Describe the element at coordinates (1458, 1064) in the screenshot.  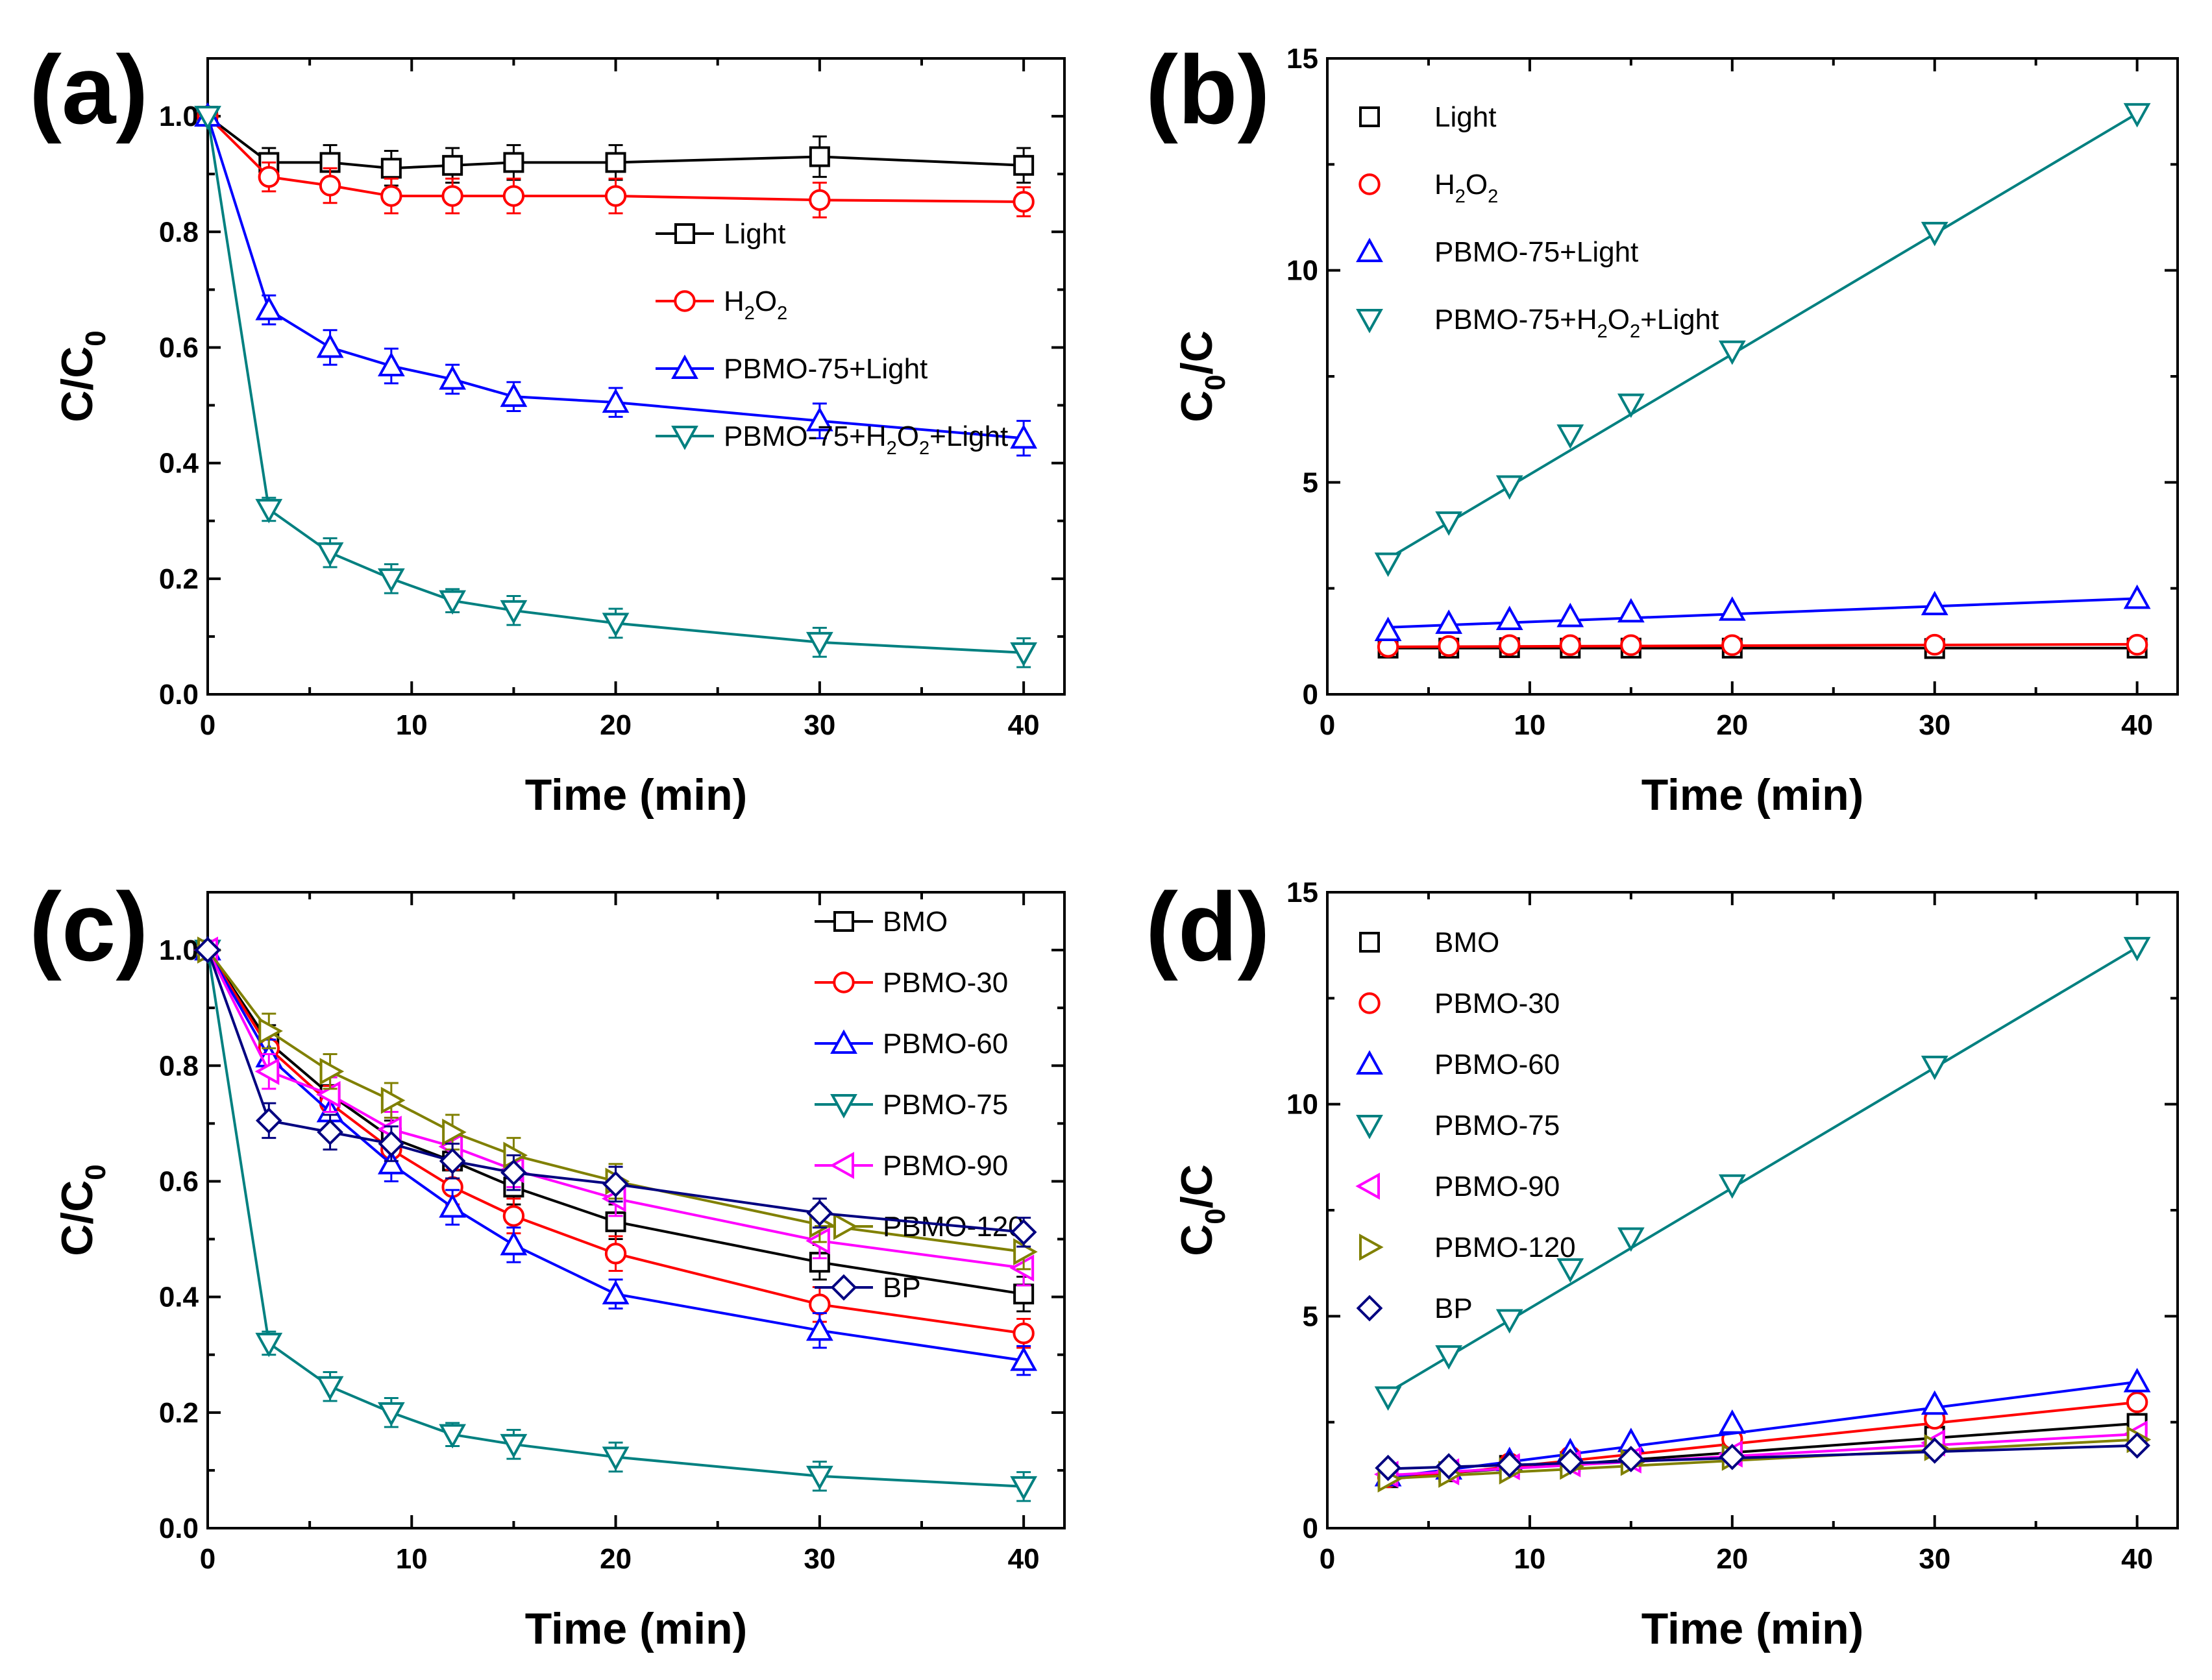
I see `legend-entry: PBMO-60` at that location.